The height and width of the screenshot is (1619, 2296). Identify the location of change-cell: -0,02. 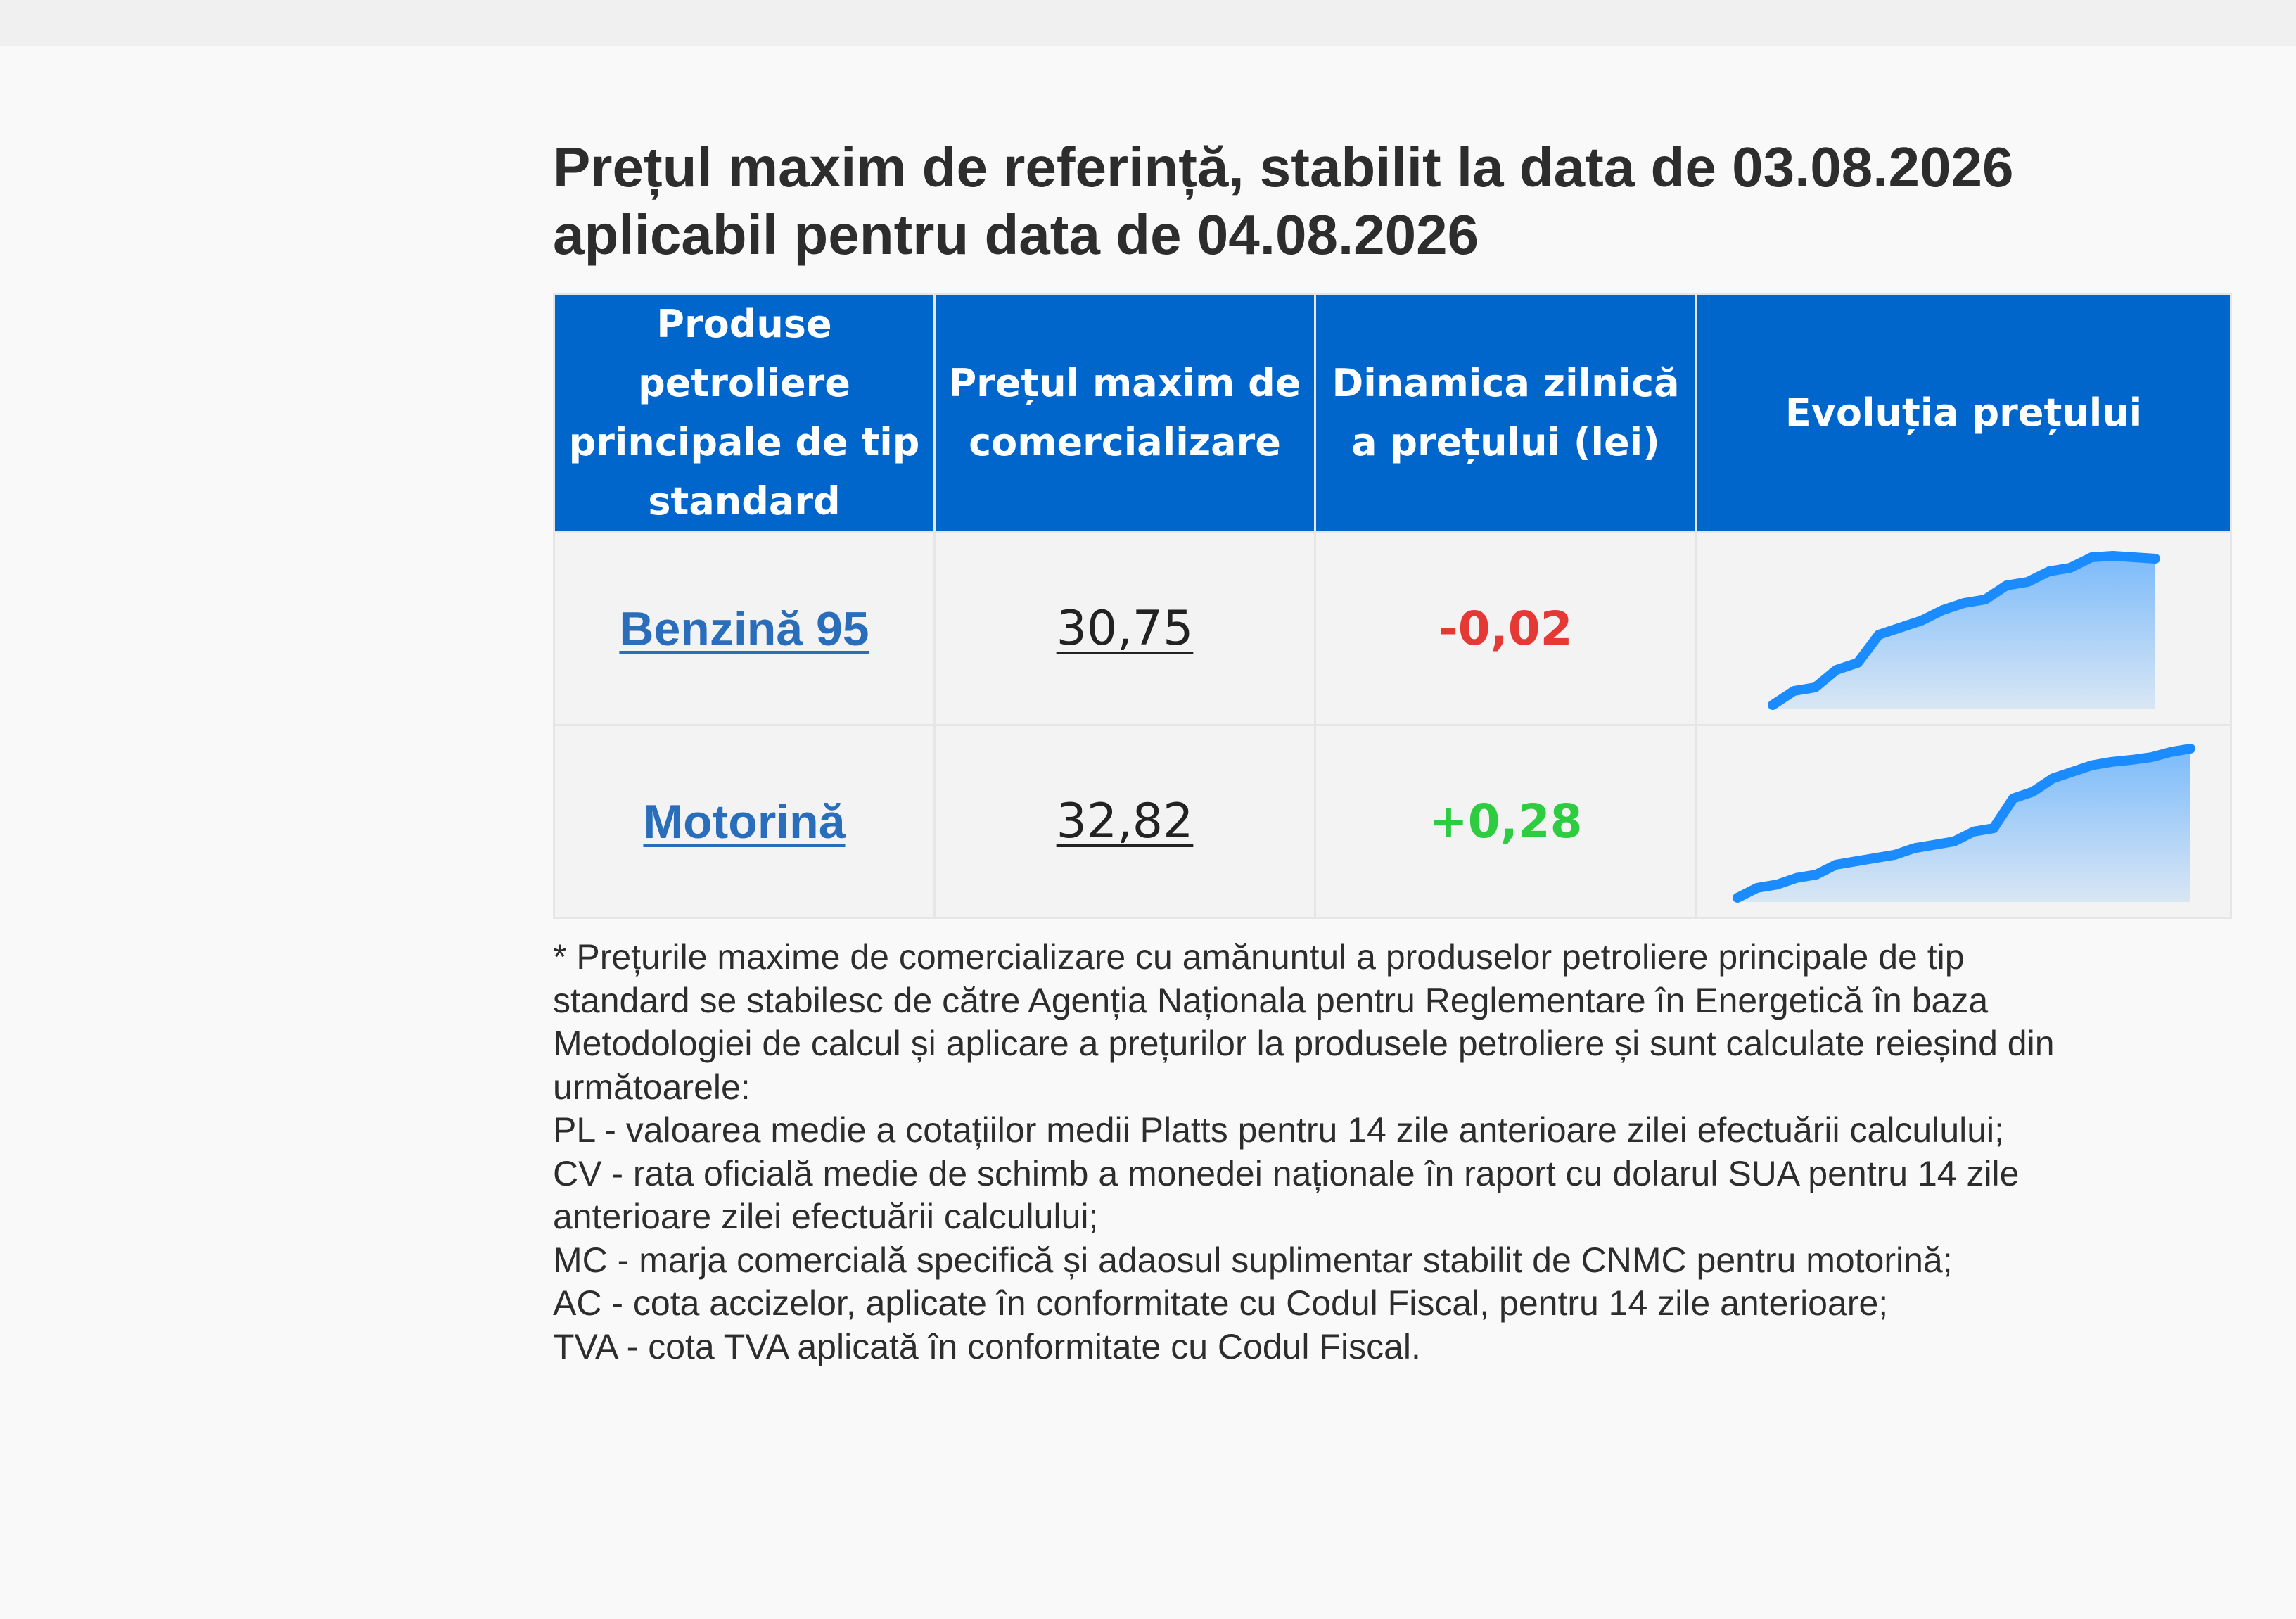
(1505, 628).